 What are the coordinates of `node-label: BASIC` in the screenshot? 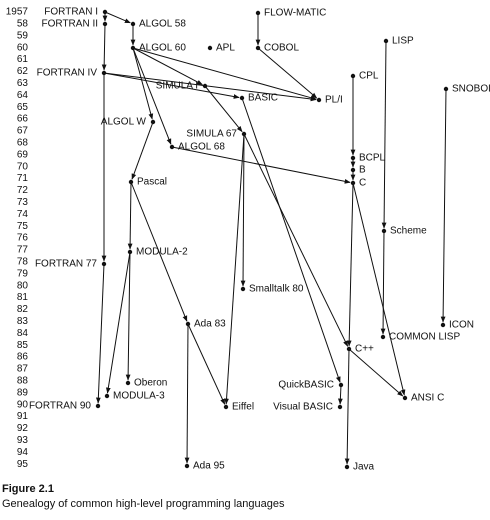 It's located at (263, 98).